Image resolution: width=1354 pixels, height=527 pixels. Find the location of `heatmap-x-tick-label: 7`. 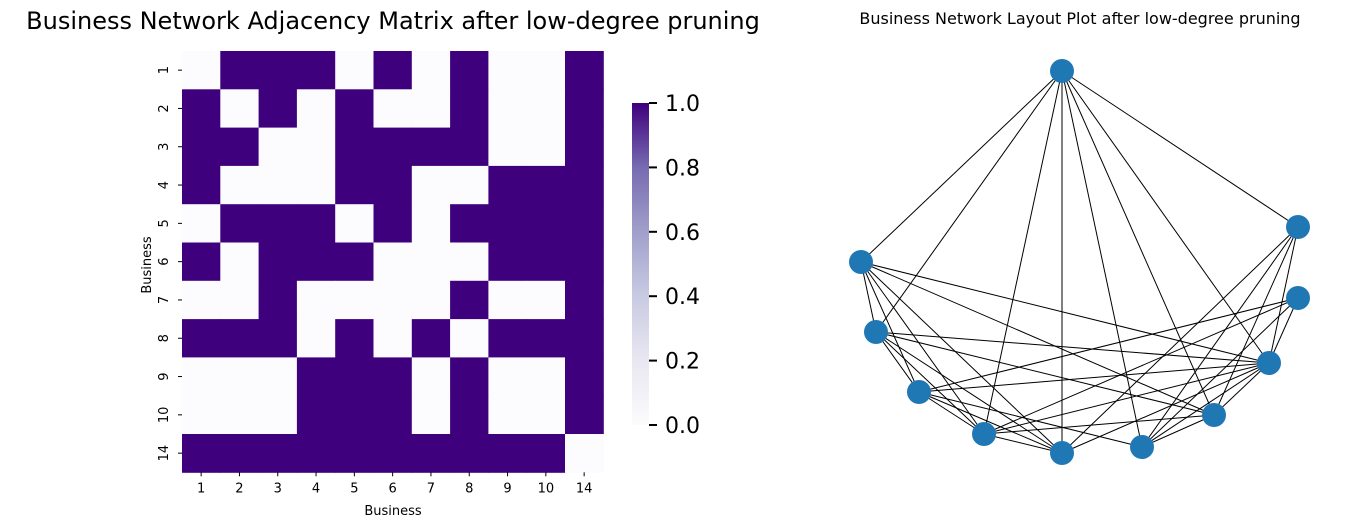

heatmap-x-tick-label: 7 is located at coordinates (431, 488).